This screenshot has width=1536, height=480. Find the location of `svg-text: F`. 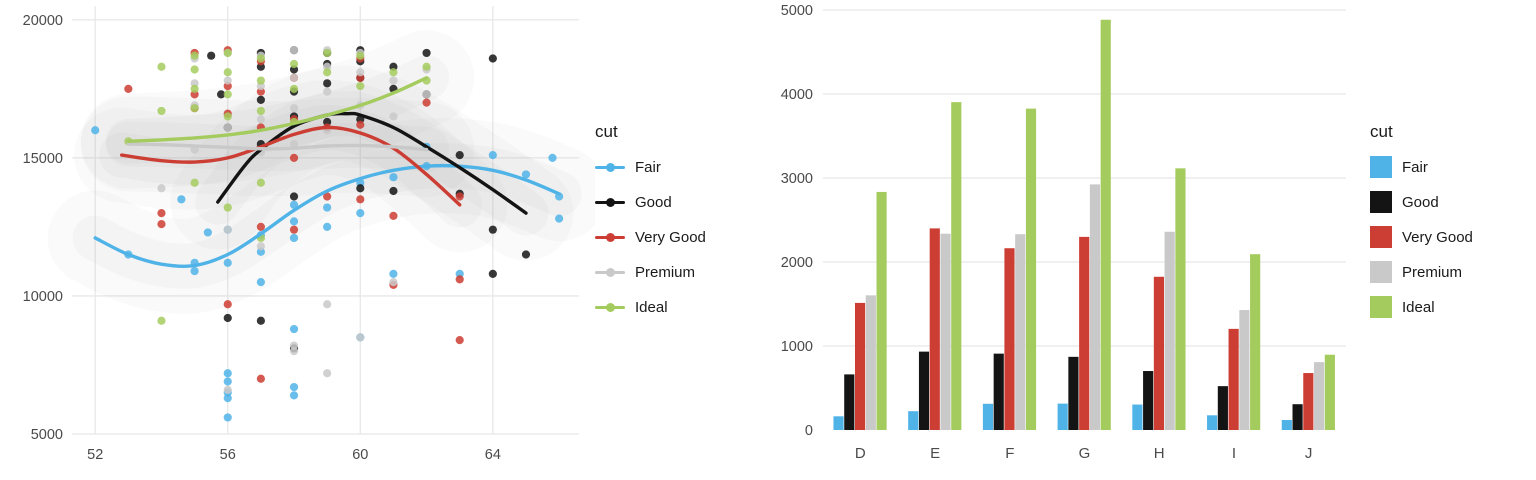

svg-text: F is located at coordinates (1009, 453).